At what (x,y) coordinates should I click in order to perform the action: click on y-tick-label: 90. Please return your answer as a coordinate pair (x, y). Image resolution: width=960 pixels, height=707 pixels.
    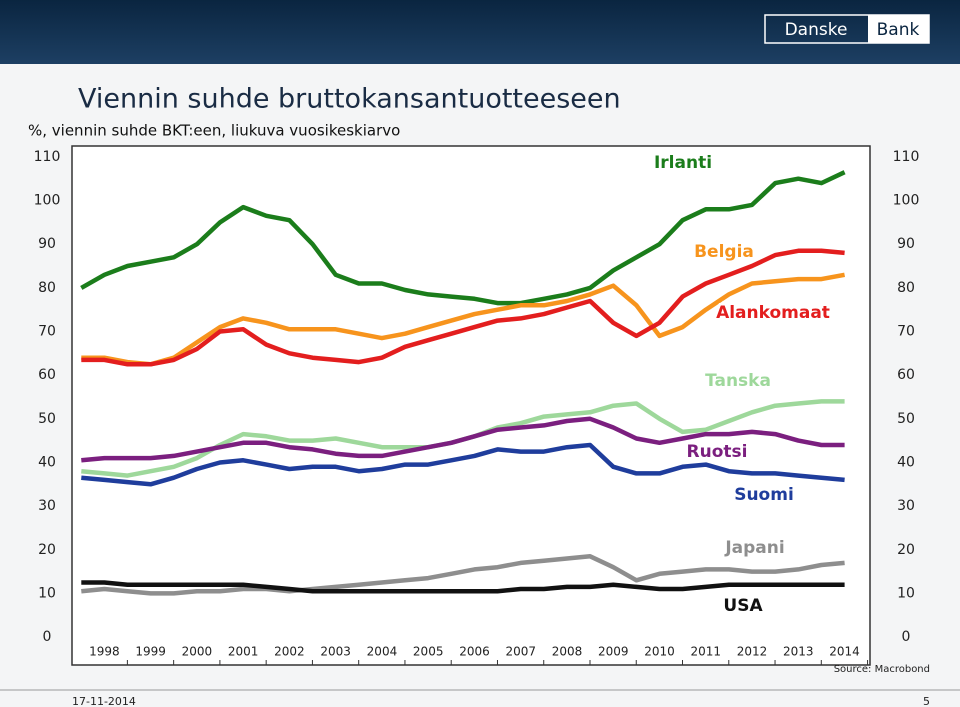
    Looking at the image, I should click on (47, 244).